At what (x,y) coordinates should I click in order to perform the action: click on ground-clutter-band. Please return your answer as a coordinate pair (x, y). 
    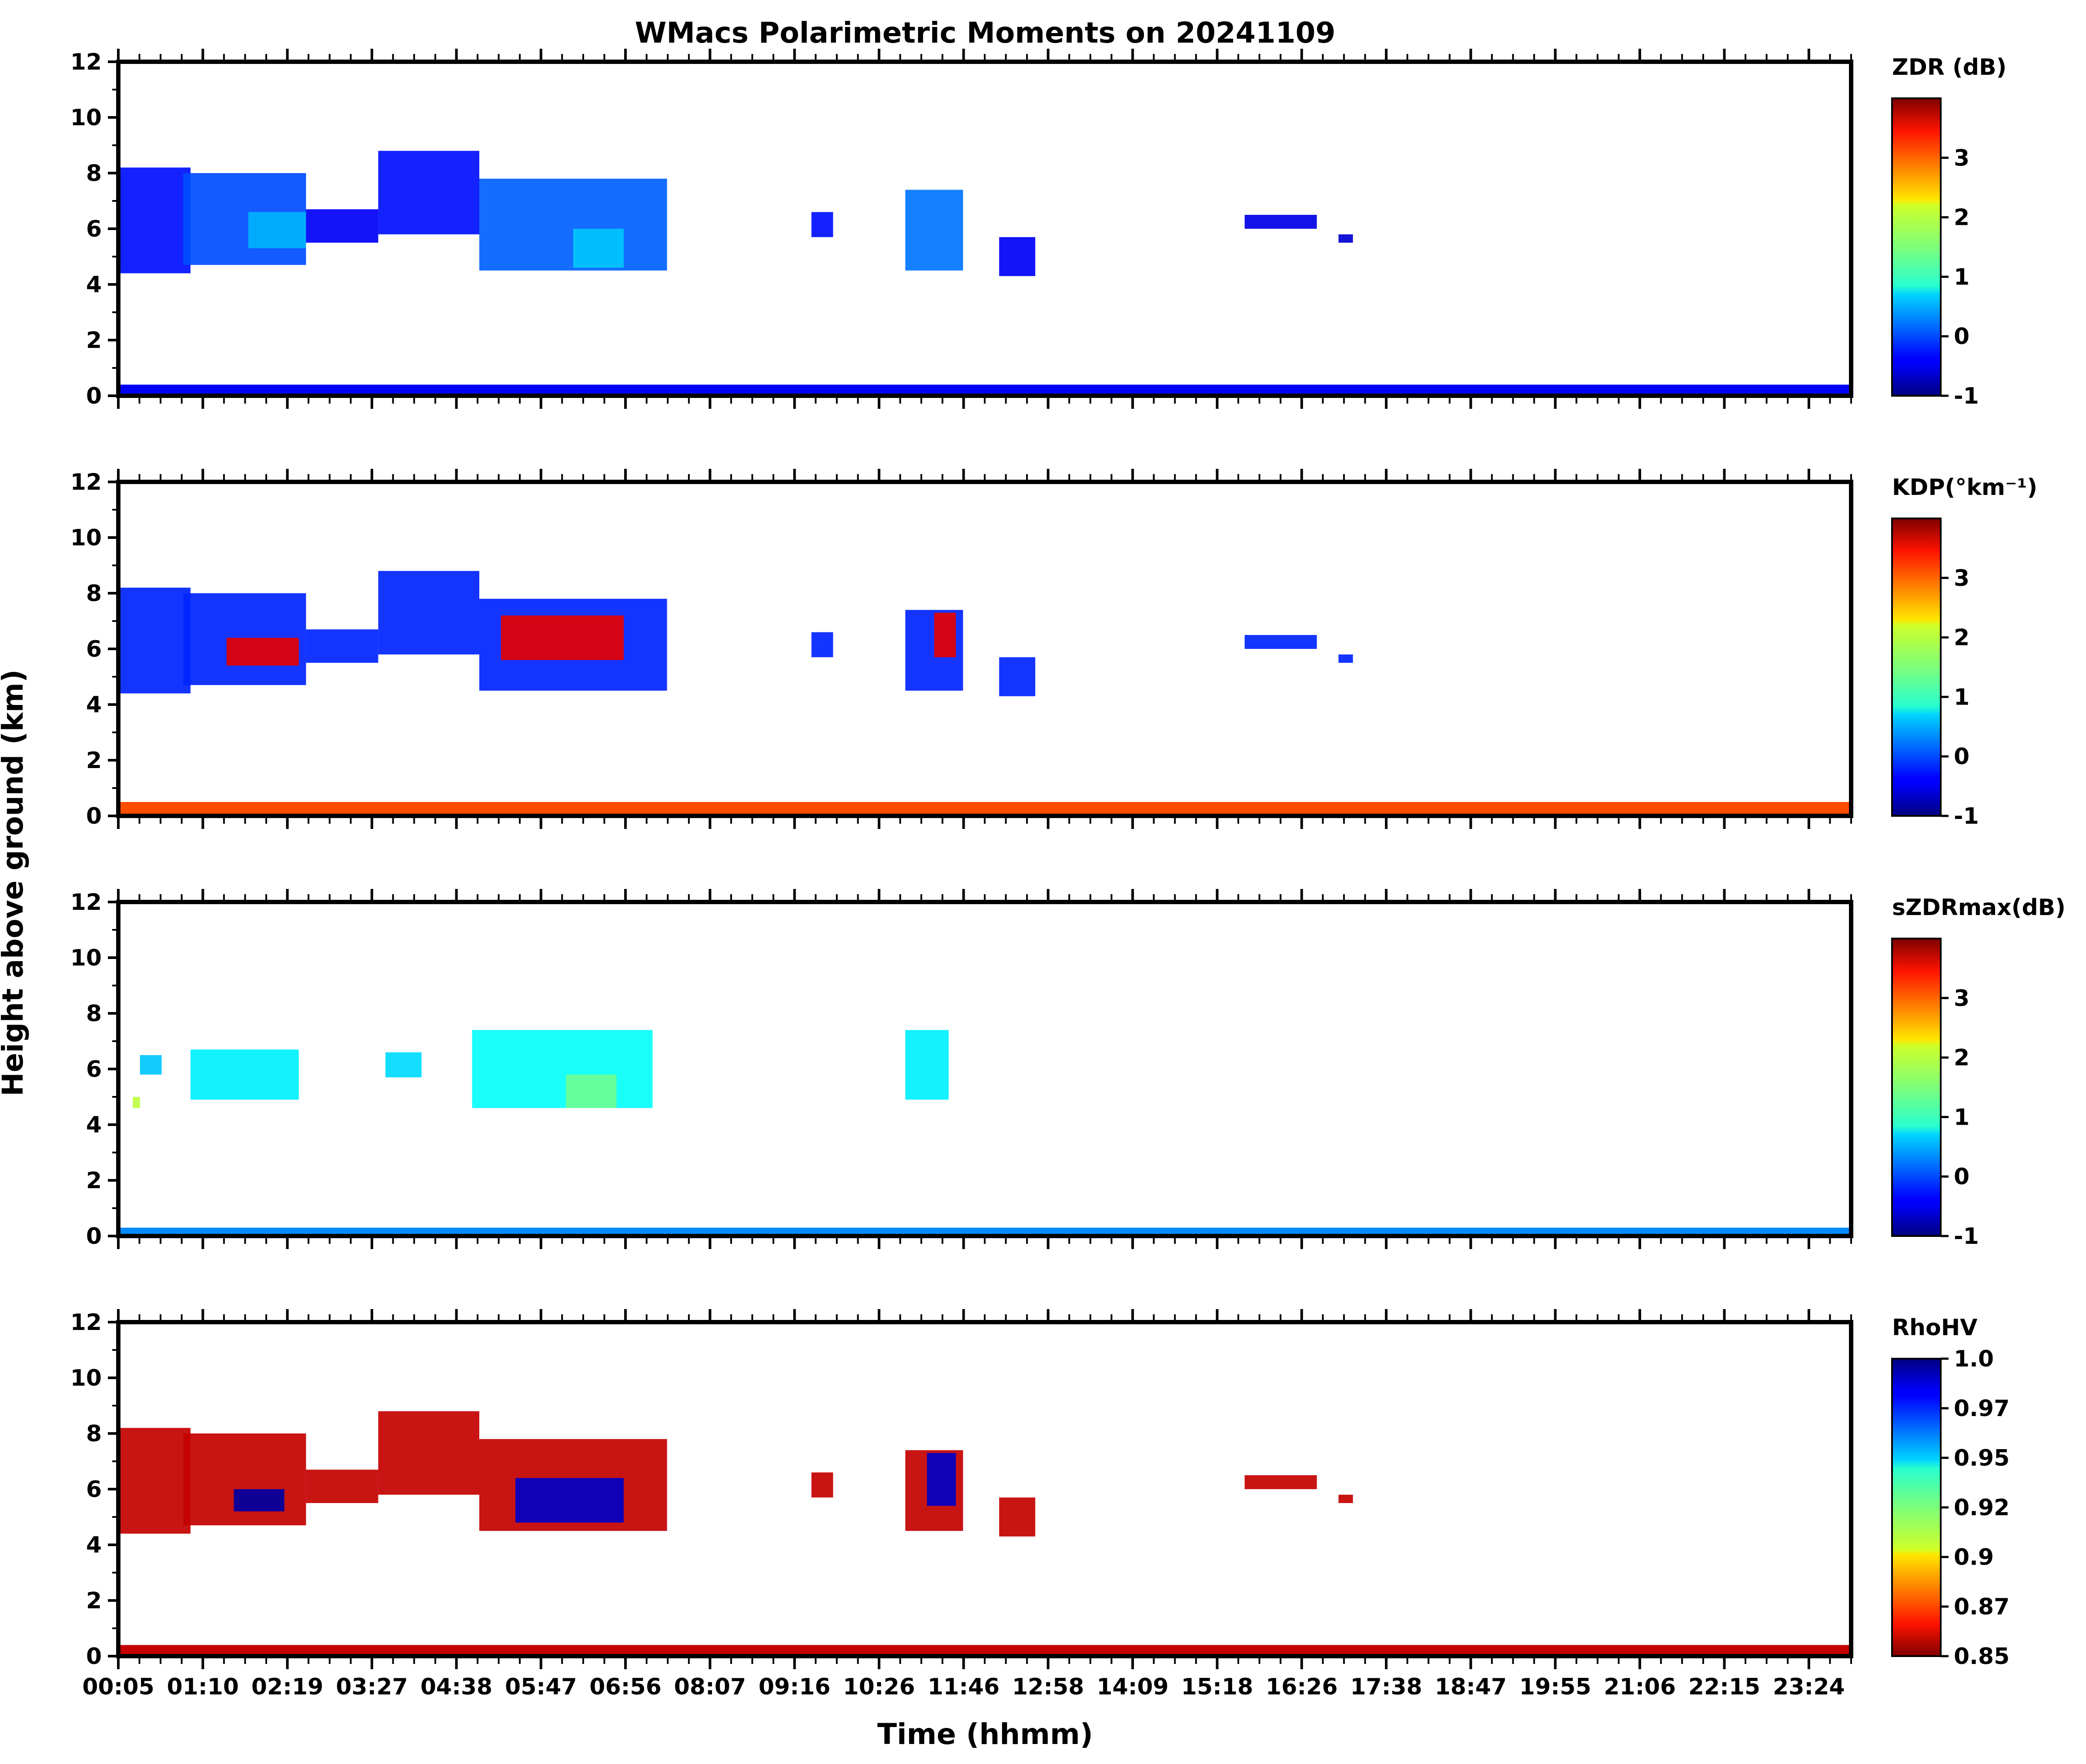
    Looking at the image, I should click on (985, 809).